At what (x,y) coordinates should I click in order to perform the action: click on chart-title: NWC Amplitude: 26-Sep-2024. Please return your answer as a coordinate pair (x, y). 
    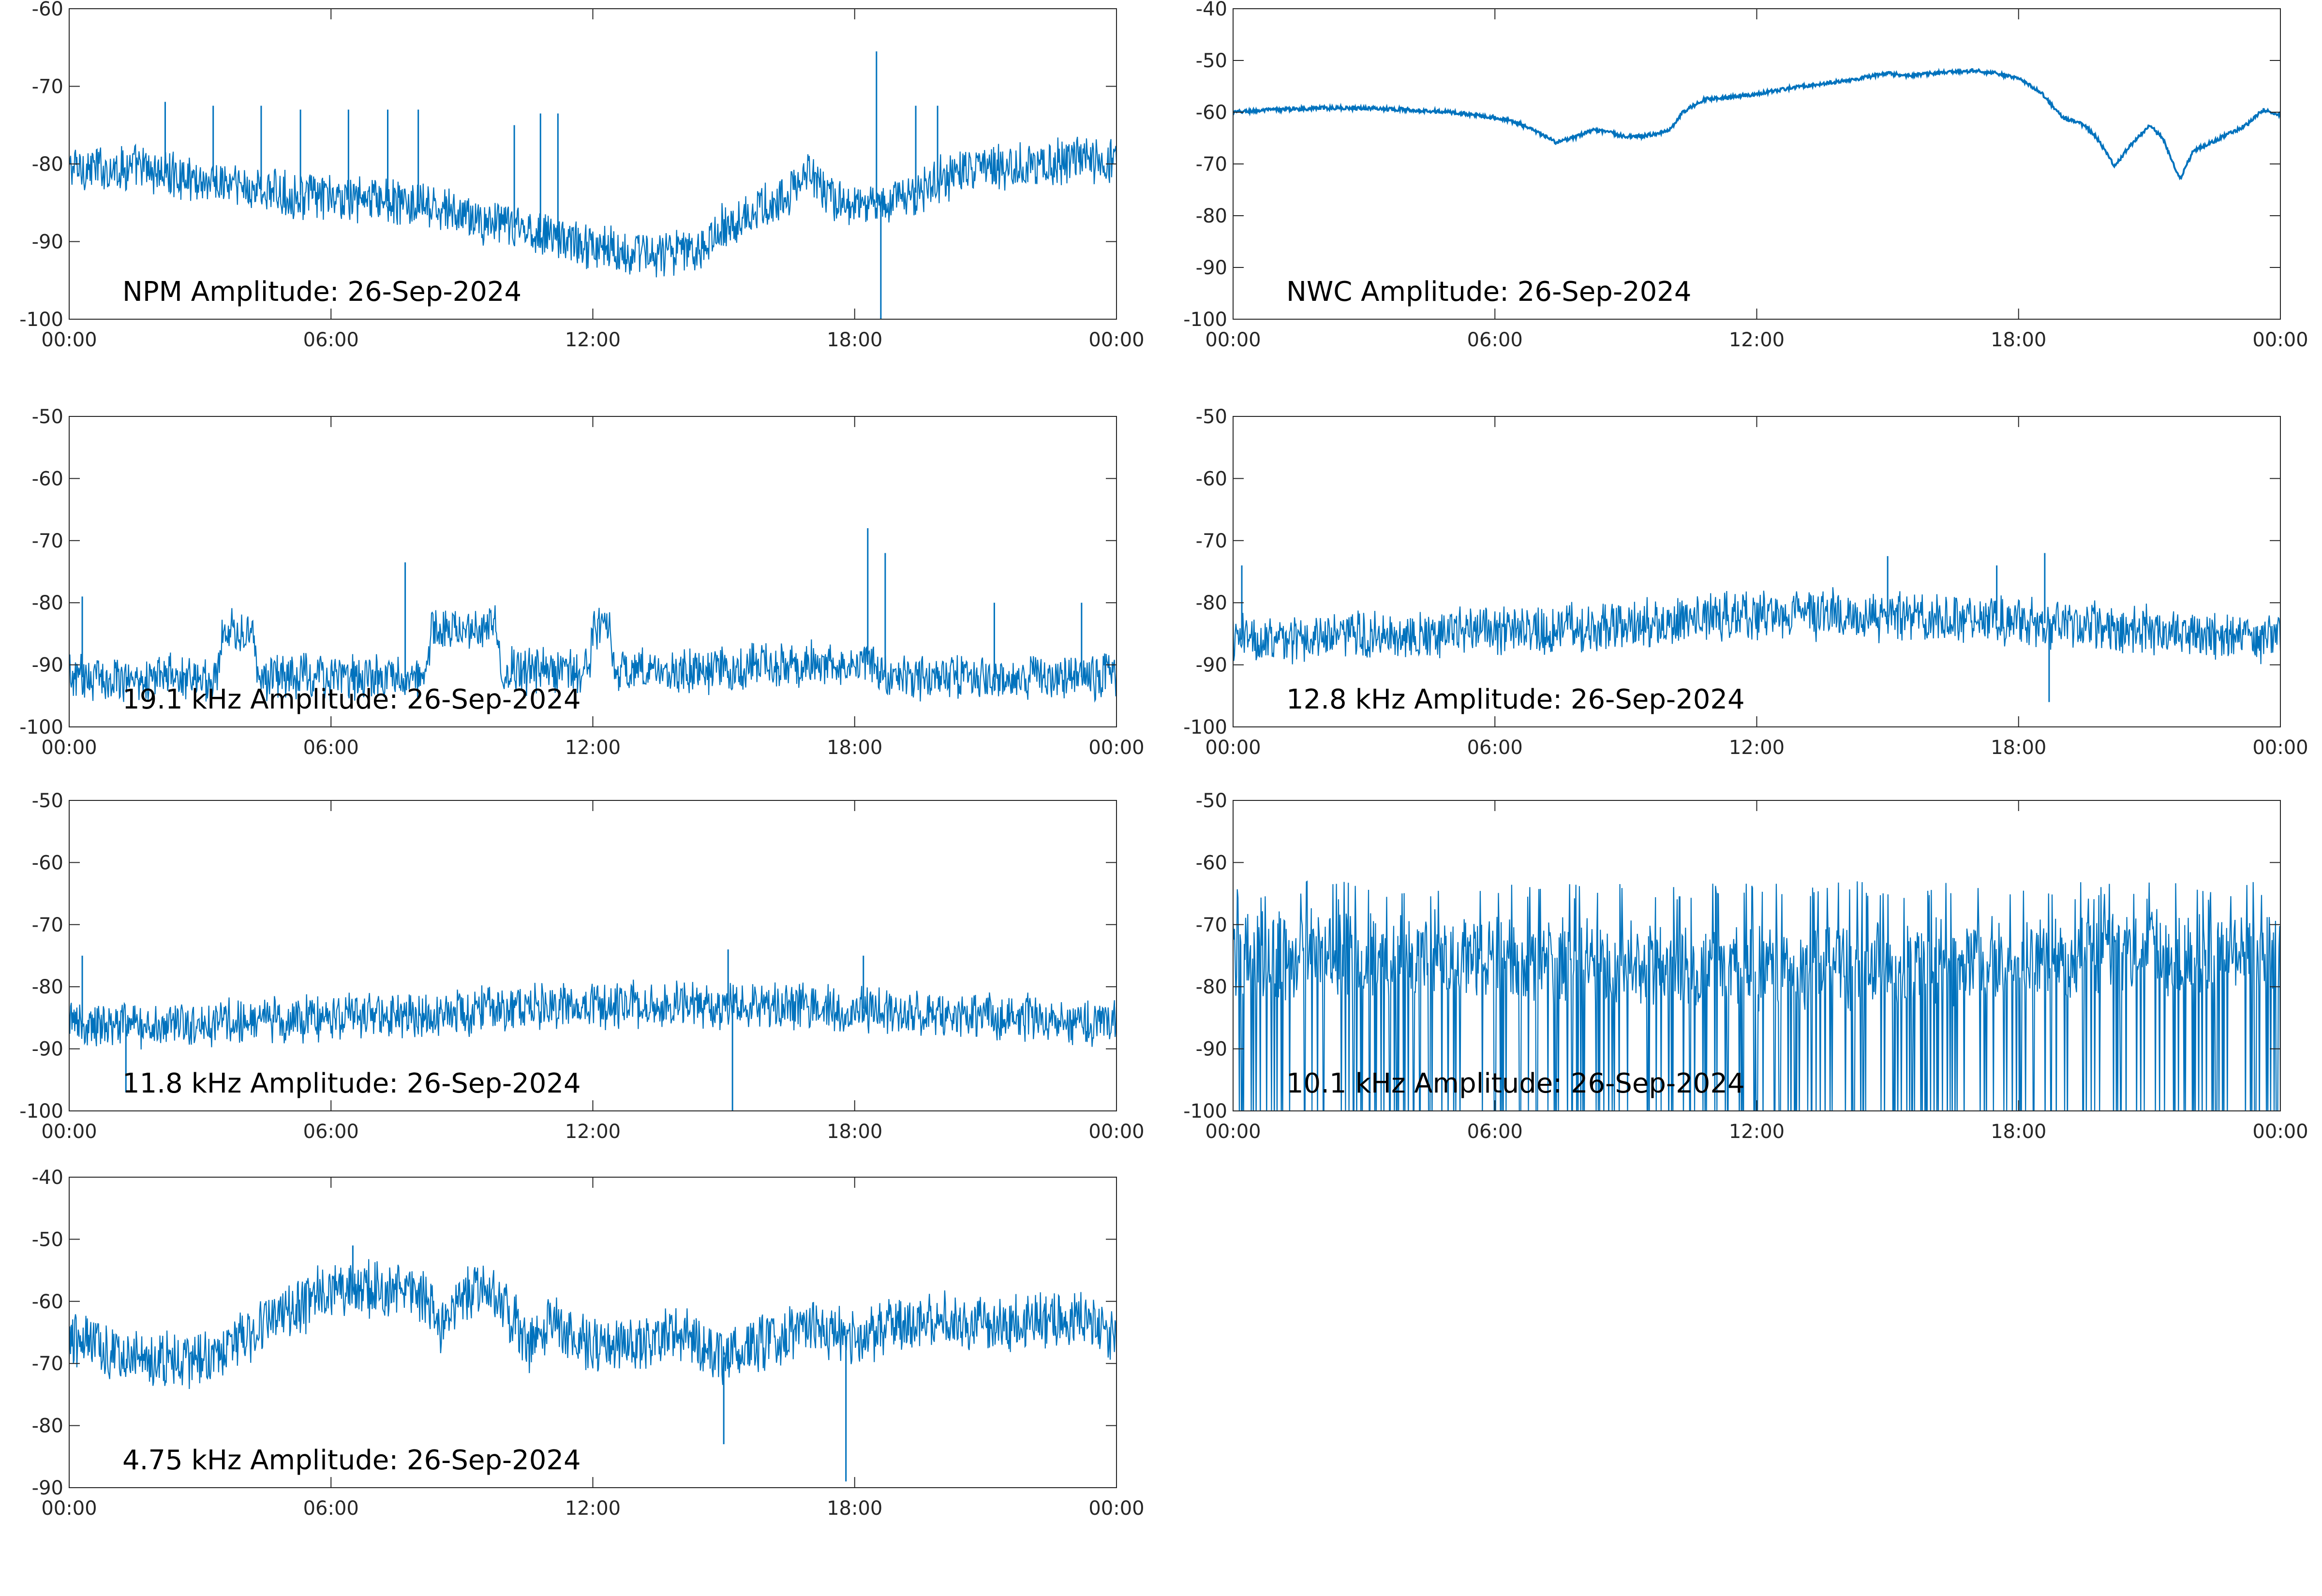
    Looking at the image, I should click on (1489, 292).